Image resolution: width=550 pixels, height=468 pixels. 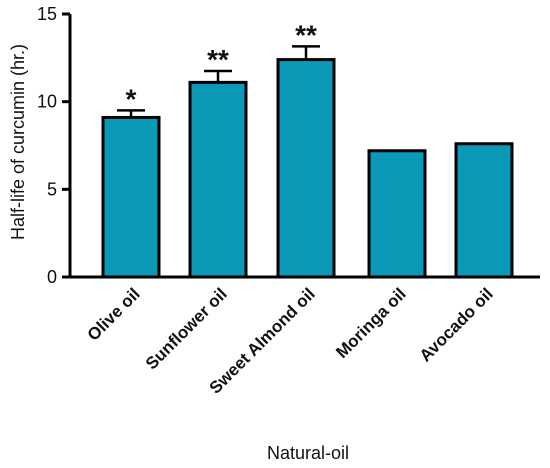 I want to click on x-category-label: Sunflower oil, so click(x=186, y=328).